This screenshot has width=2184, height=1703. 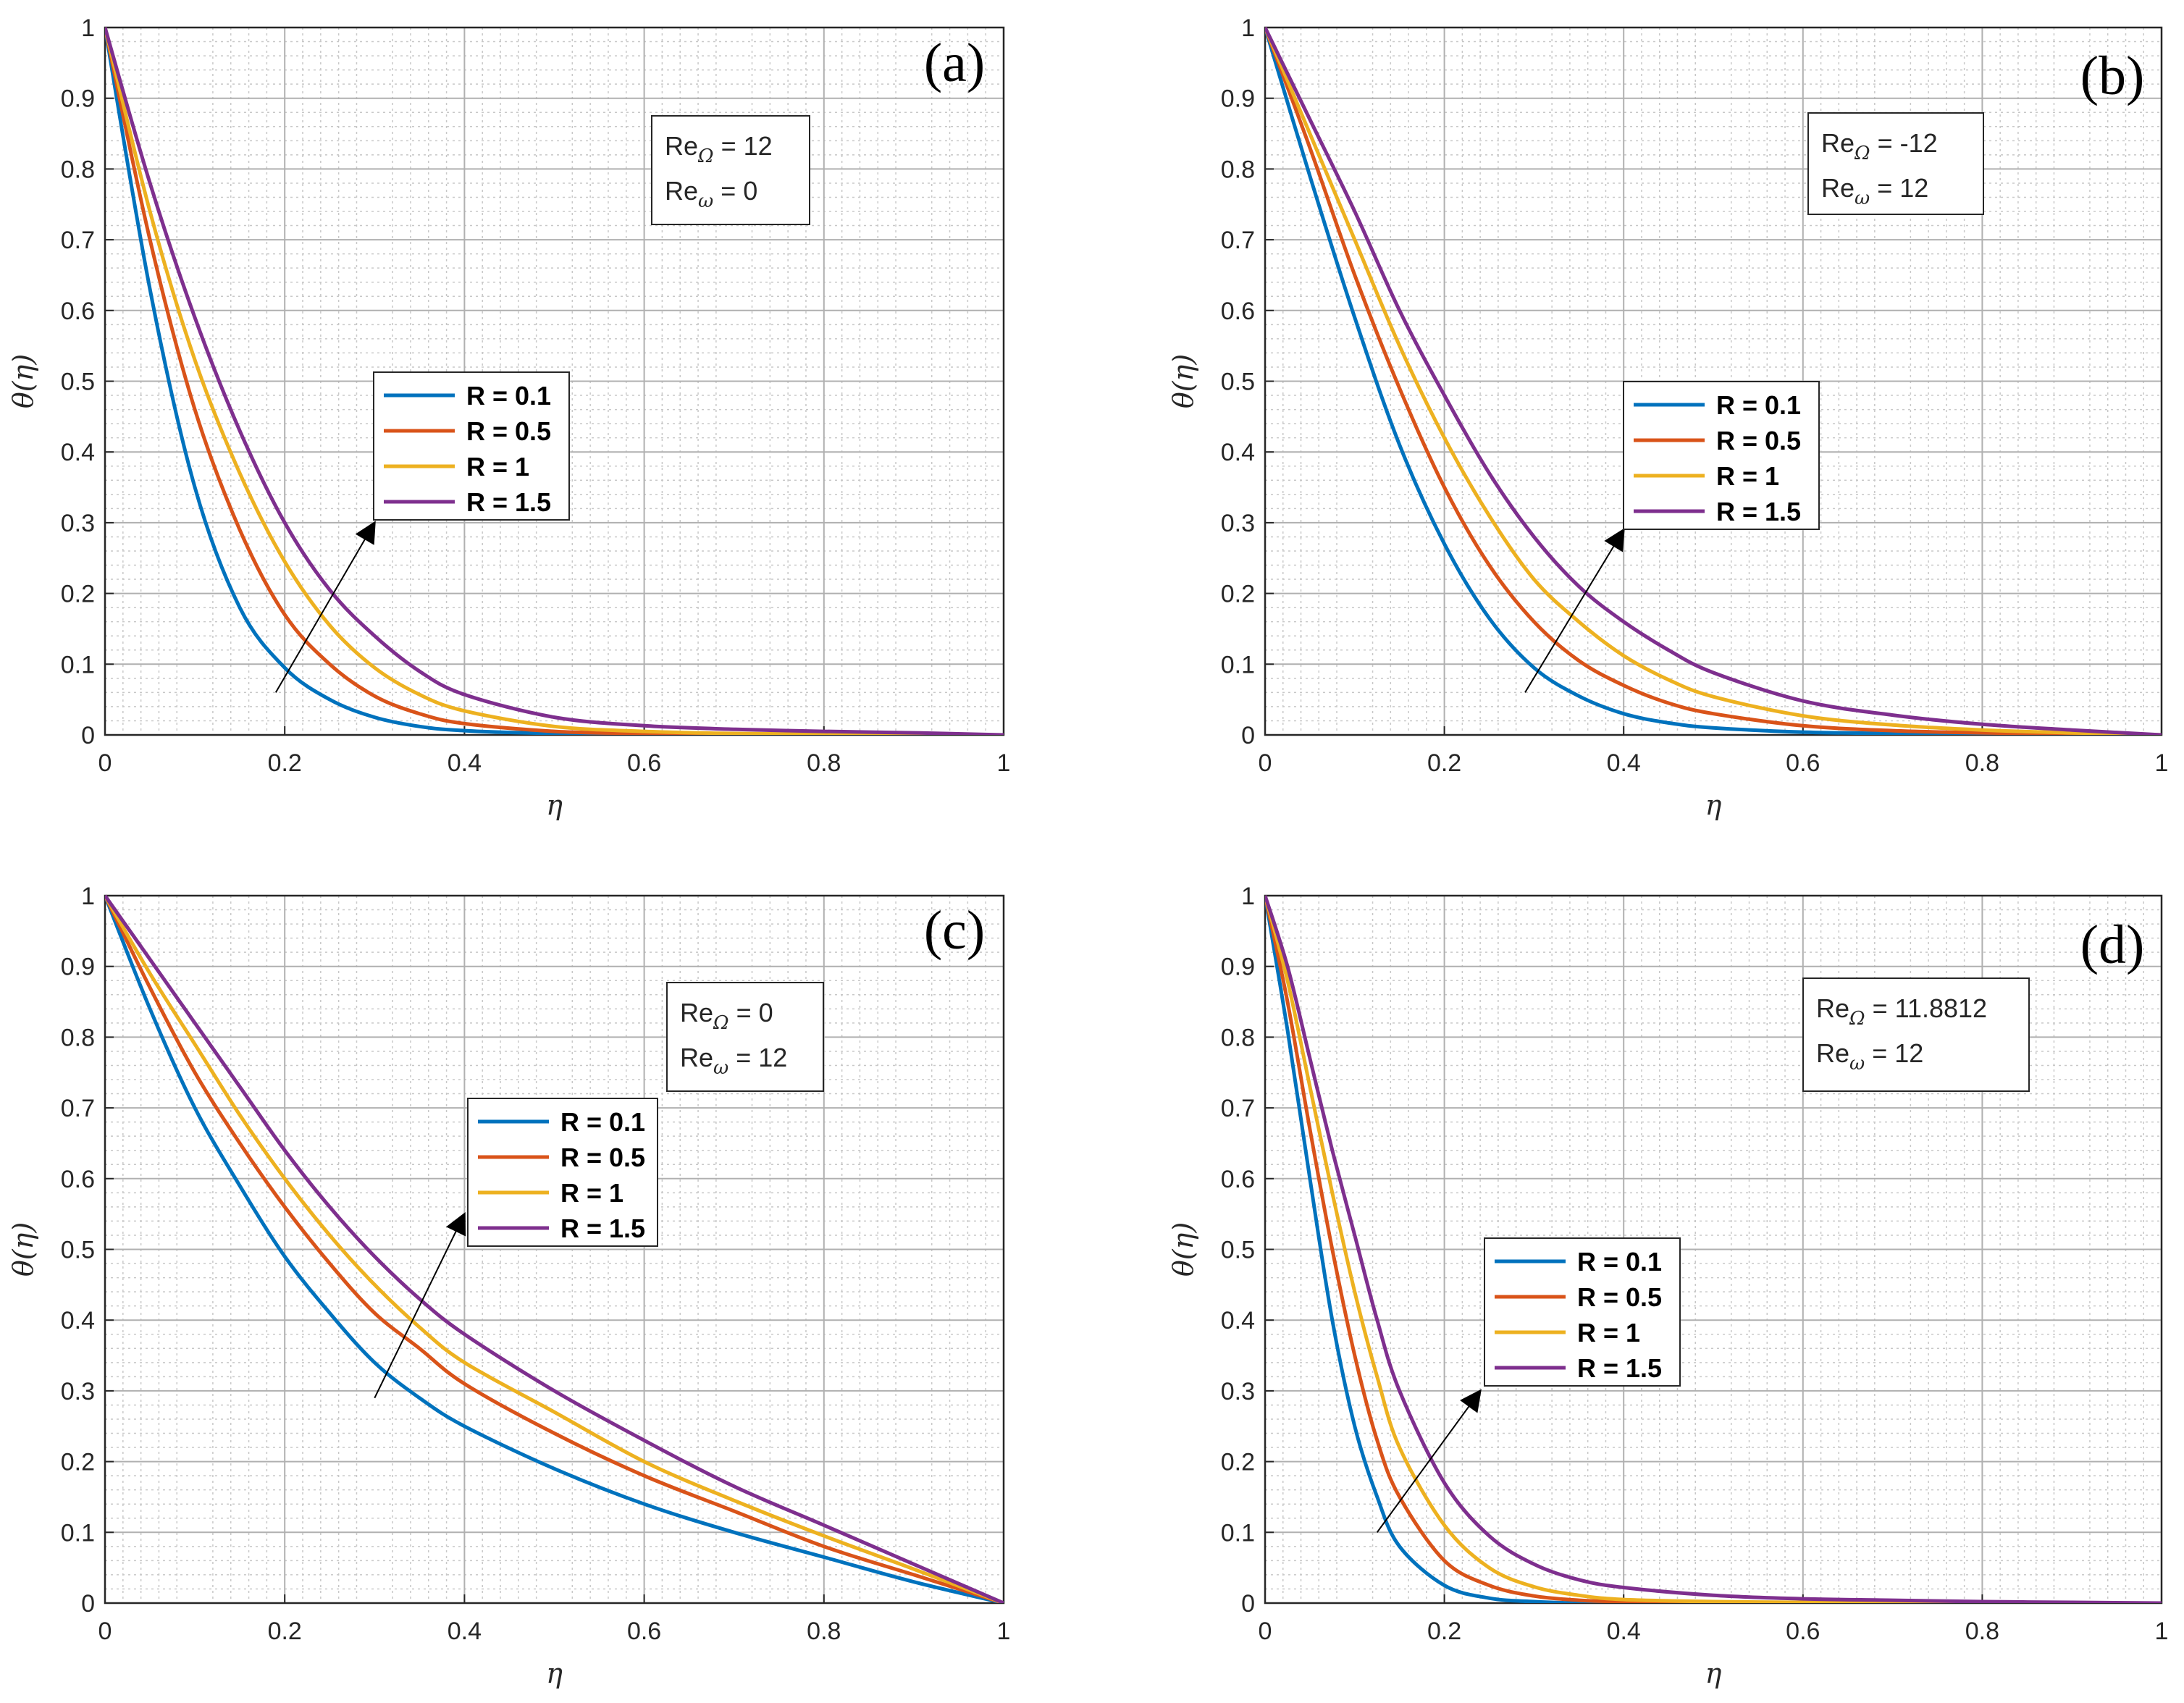 I want to click on parameter-text: Reω = 12, so click(x=1874, y=191).